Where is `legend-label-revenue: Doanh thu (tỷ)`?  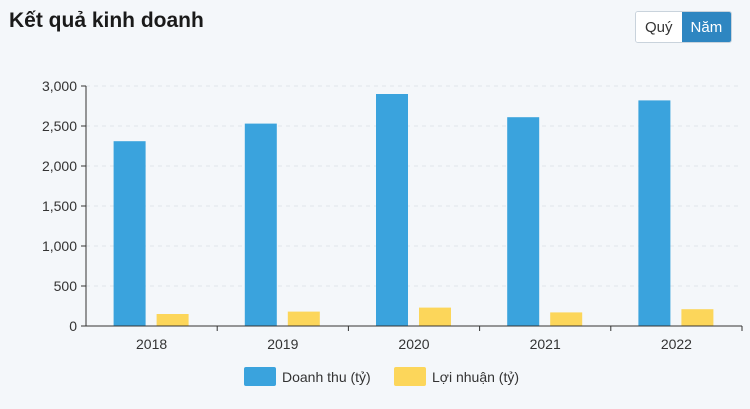 legend-label-revenue: Doanh thu (tỷ) is located at coordinates (326, 377).